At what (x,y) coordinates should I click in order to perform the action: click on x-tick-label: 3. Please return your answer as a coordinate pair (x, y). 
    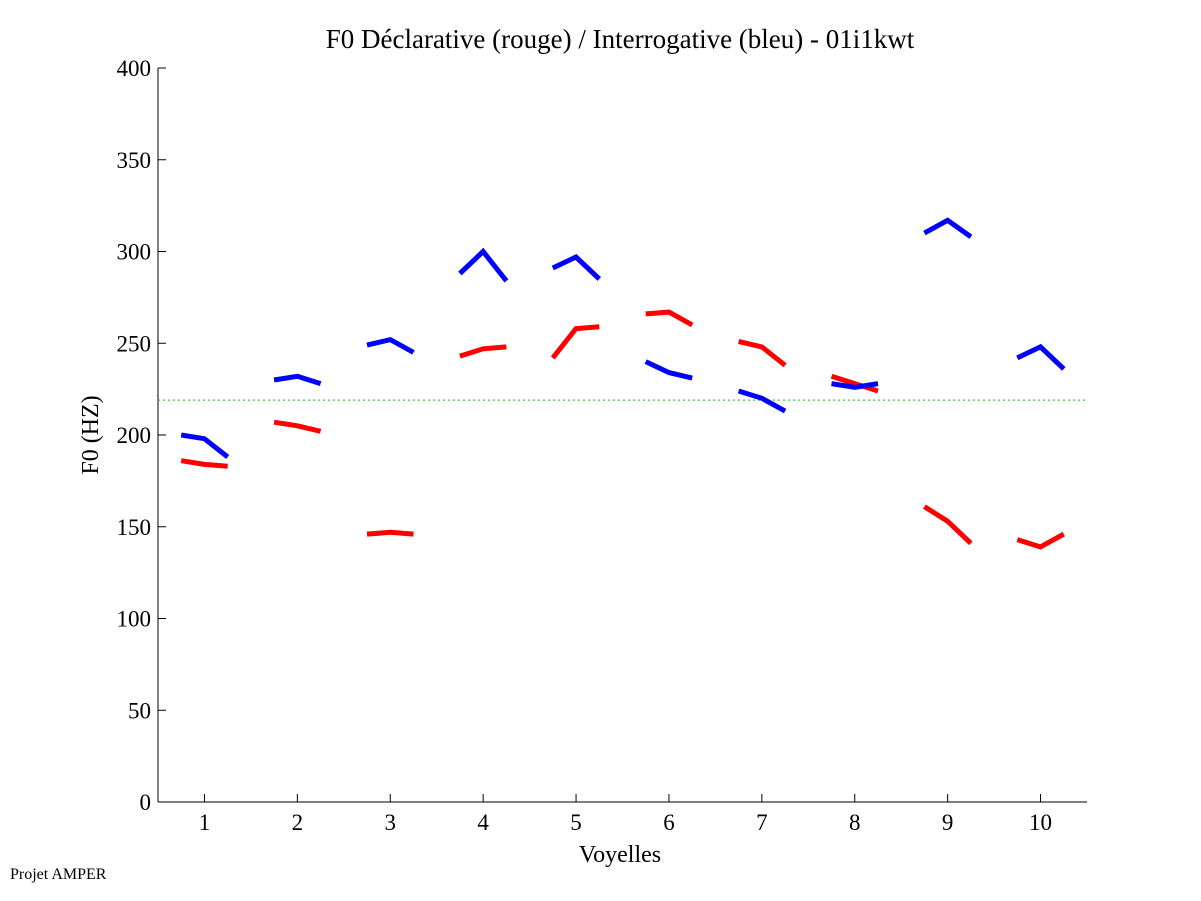
    Looking at the image, I should click on (391, 822).